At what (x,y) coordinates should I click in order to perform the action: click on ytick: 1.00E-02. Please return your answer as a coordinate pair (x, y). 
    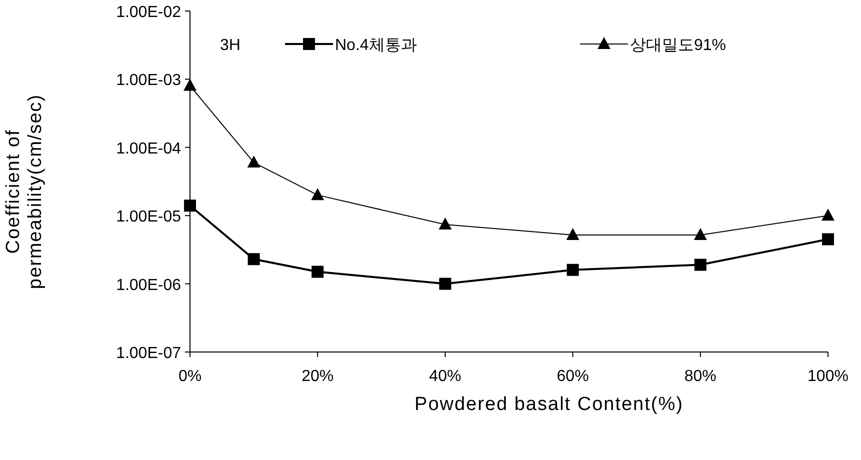
    Looking at the image, I should click on (148, 12).